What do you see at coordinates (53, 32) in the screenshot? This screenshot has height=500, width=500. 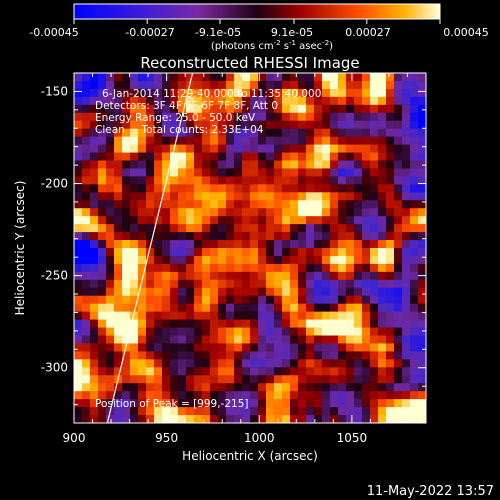 I see `colorbar-tick-label: -0.00045` at bounding box center [53, 32].